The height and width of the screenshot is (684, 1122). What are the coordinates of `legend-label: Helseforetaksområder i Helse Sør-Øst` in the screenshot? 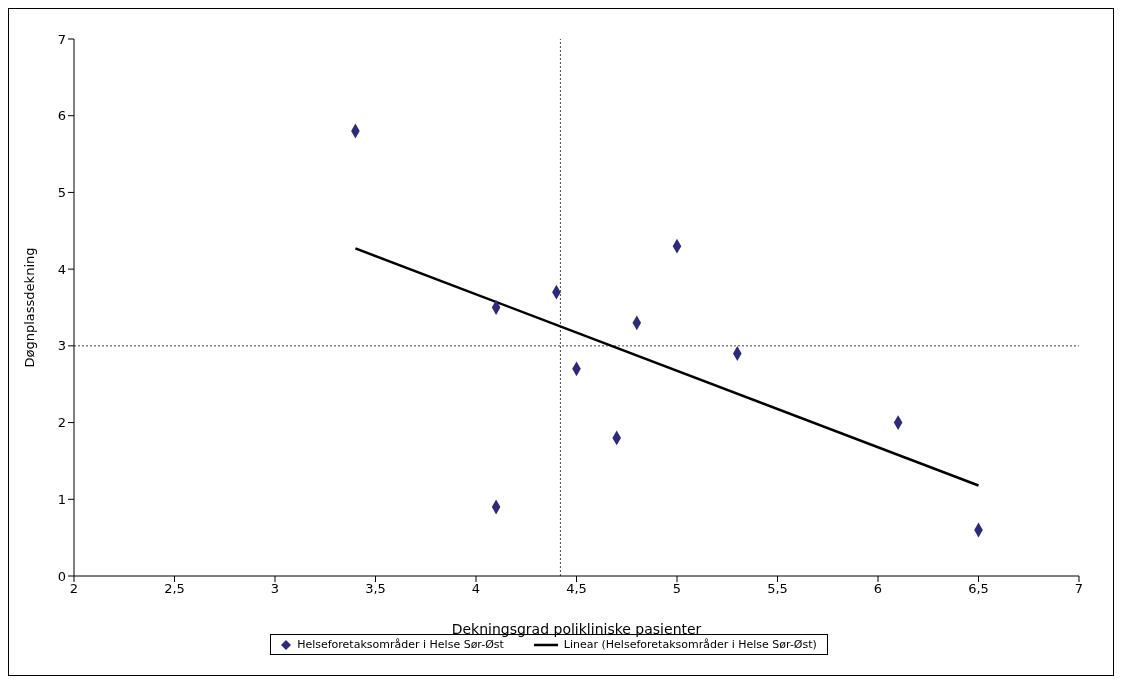 It's located at (400, 644).